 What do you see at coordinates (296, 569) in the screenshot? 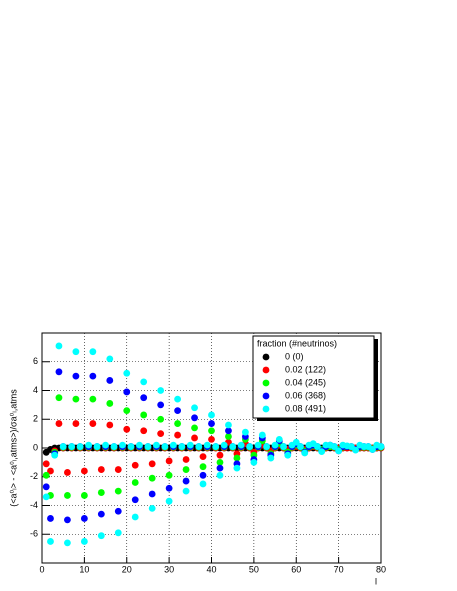
I see `x-tick-label: 60` at bounding box center [296, 569].